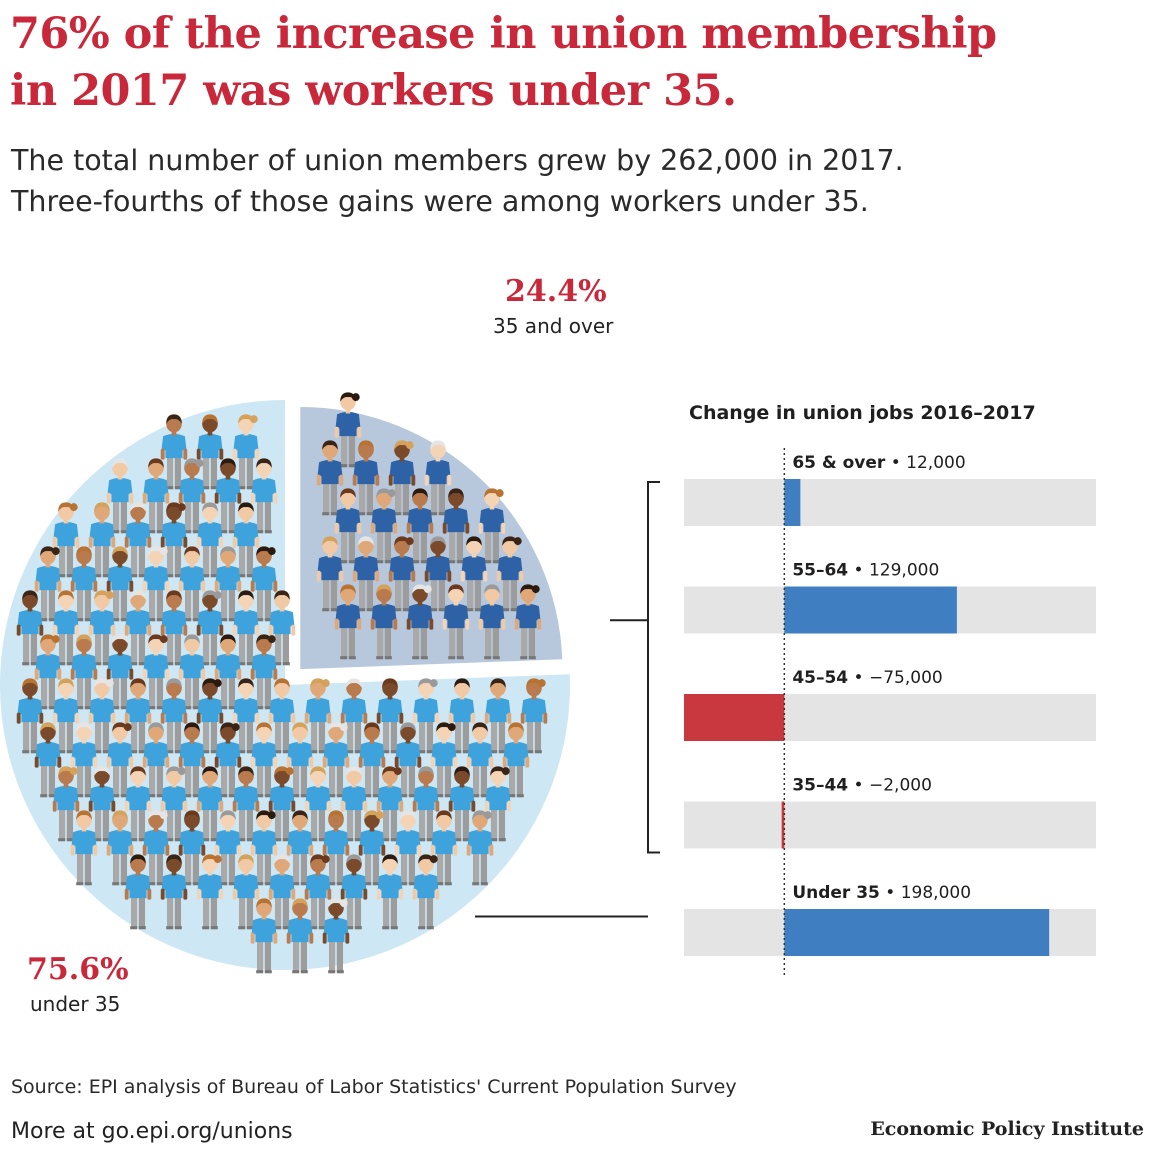  Describe the element at coordinates (936, 893) in the screenshot. I see `bar-value-label: 198,000` at that location.